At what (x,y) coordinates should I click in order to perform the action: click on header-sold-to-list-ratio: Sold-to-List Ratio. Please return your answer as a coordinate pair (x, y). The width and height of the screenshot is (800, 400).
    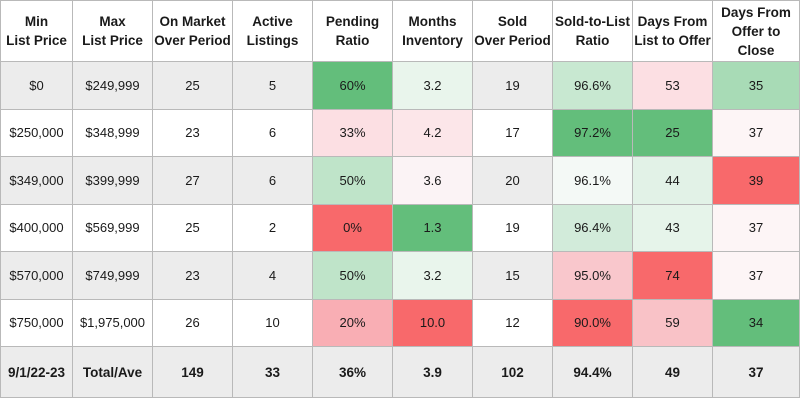
    Looking at the image, I should click on (592, 31).